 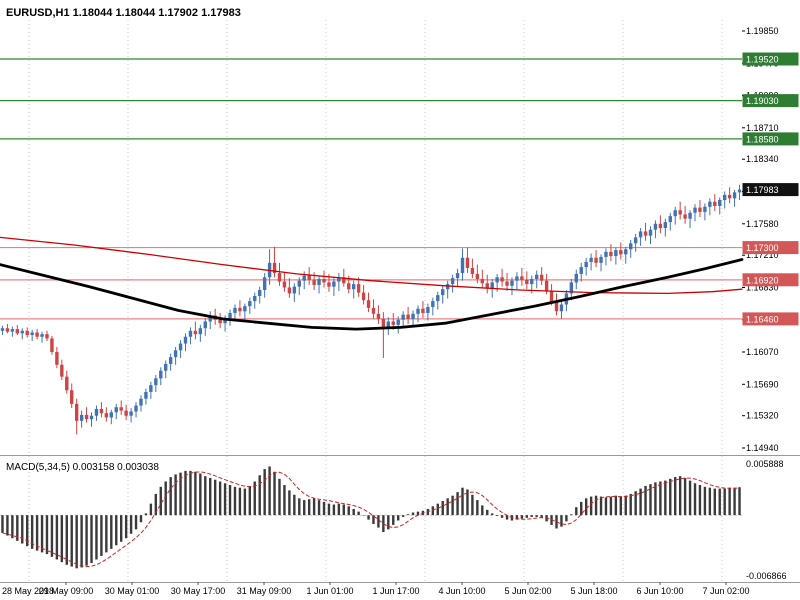 What do you see at coordinates (765, 464) in the screenshot?
I see `macd-axis-max-label: 0.005888` at bounding box center [765, 464].